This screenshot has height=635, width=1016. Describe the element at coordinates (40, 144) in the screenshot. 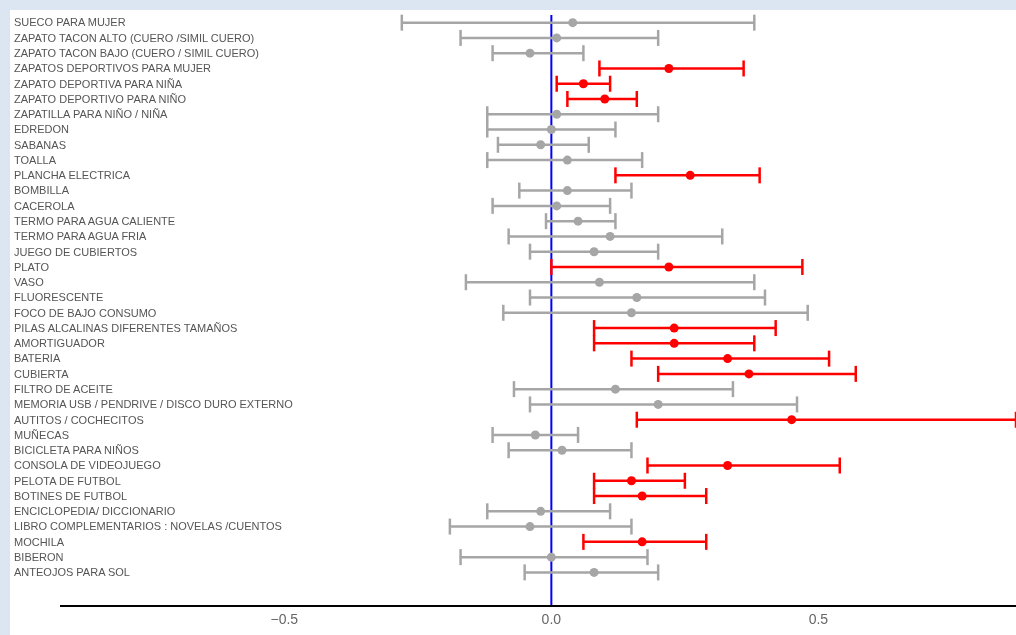

I see `y-tick-label: SABANAS` at that location.